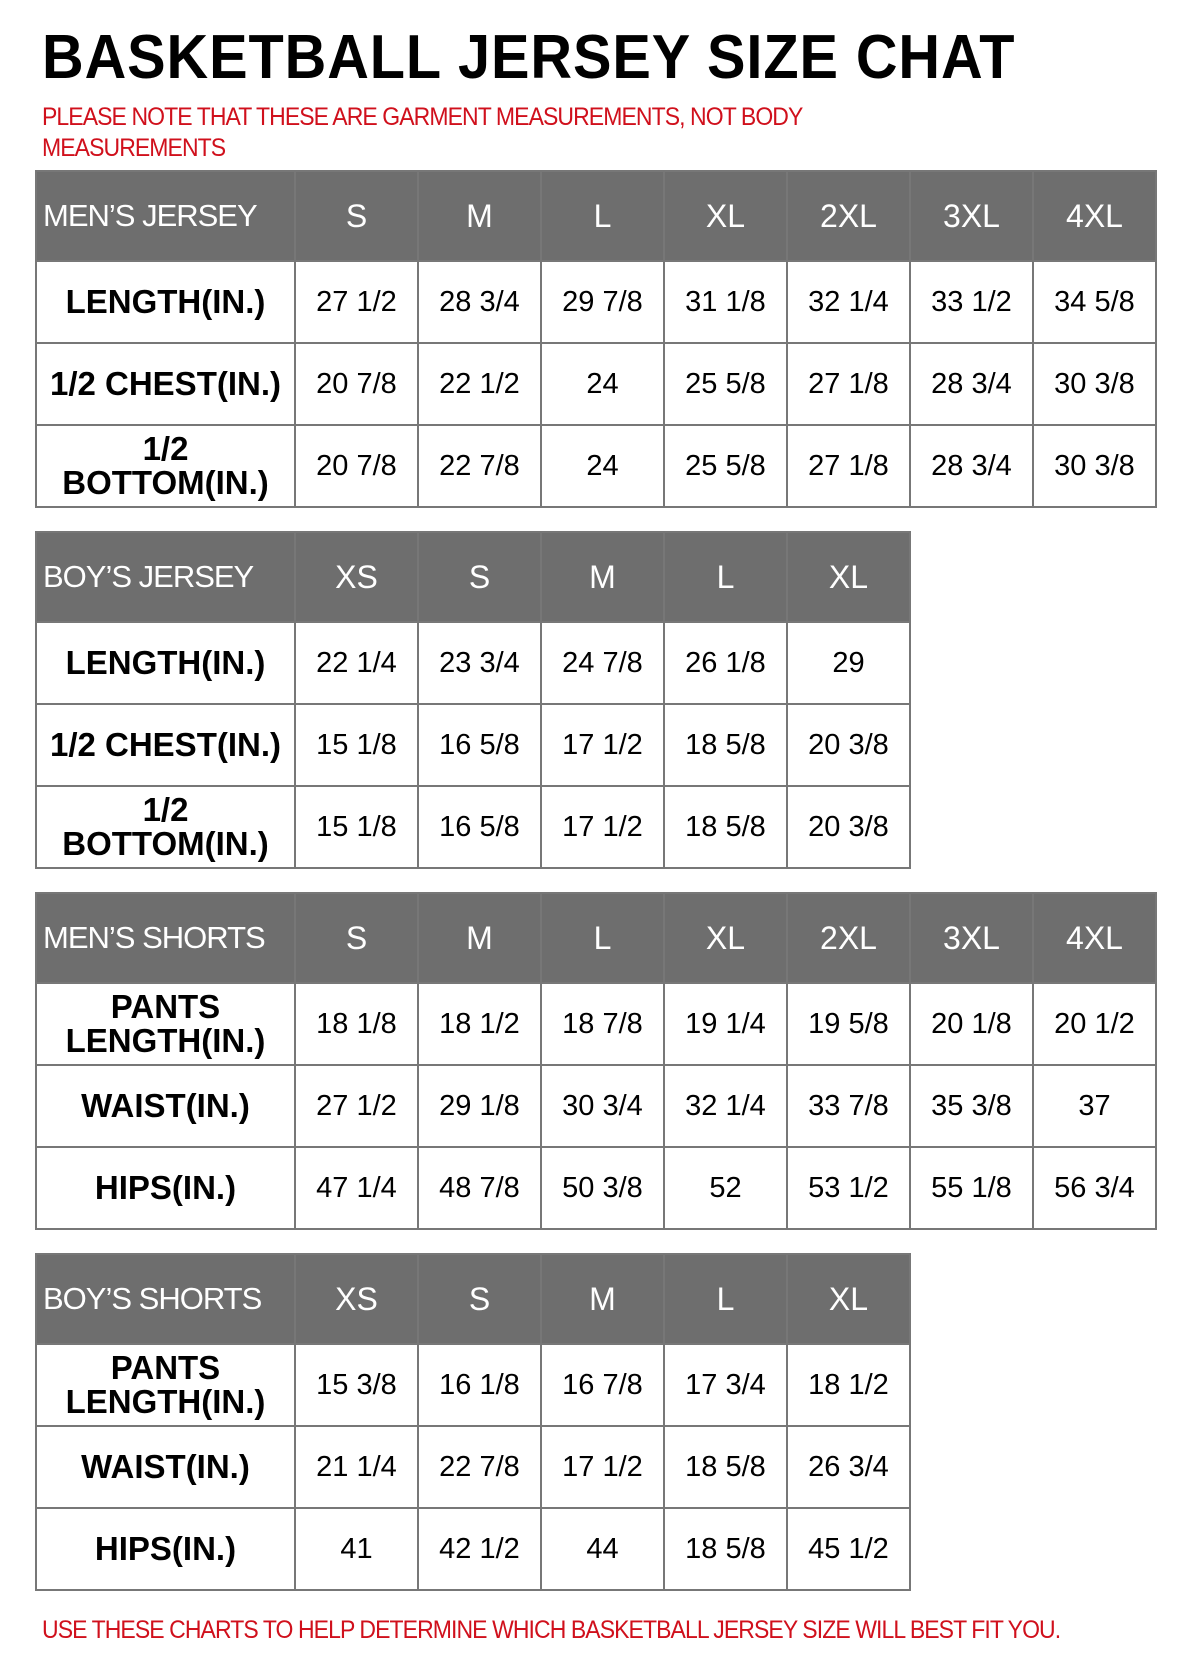 This screenshot has height=1679, width=1200. Describe the element at coordinates (165, 663) in the screenshot. I see `measurement-label: LENGTH(IN.)` at that location.